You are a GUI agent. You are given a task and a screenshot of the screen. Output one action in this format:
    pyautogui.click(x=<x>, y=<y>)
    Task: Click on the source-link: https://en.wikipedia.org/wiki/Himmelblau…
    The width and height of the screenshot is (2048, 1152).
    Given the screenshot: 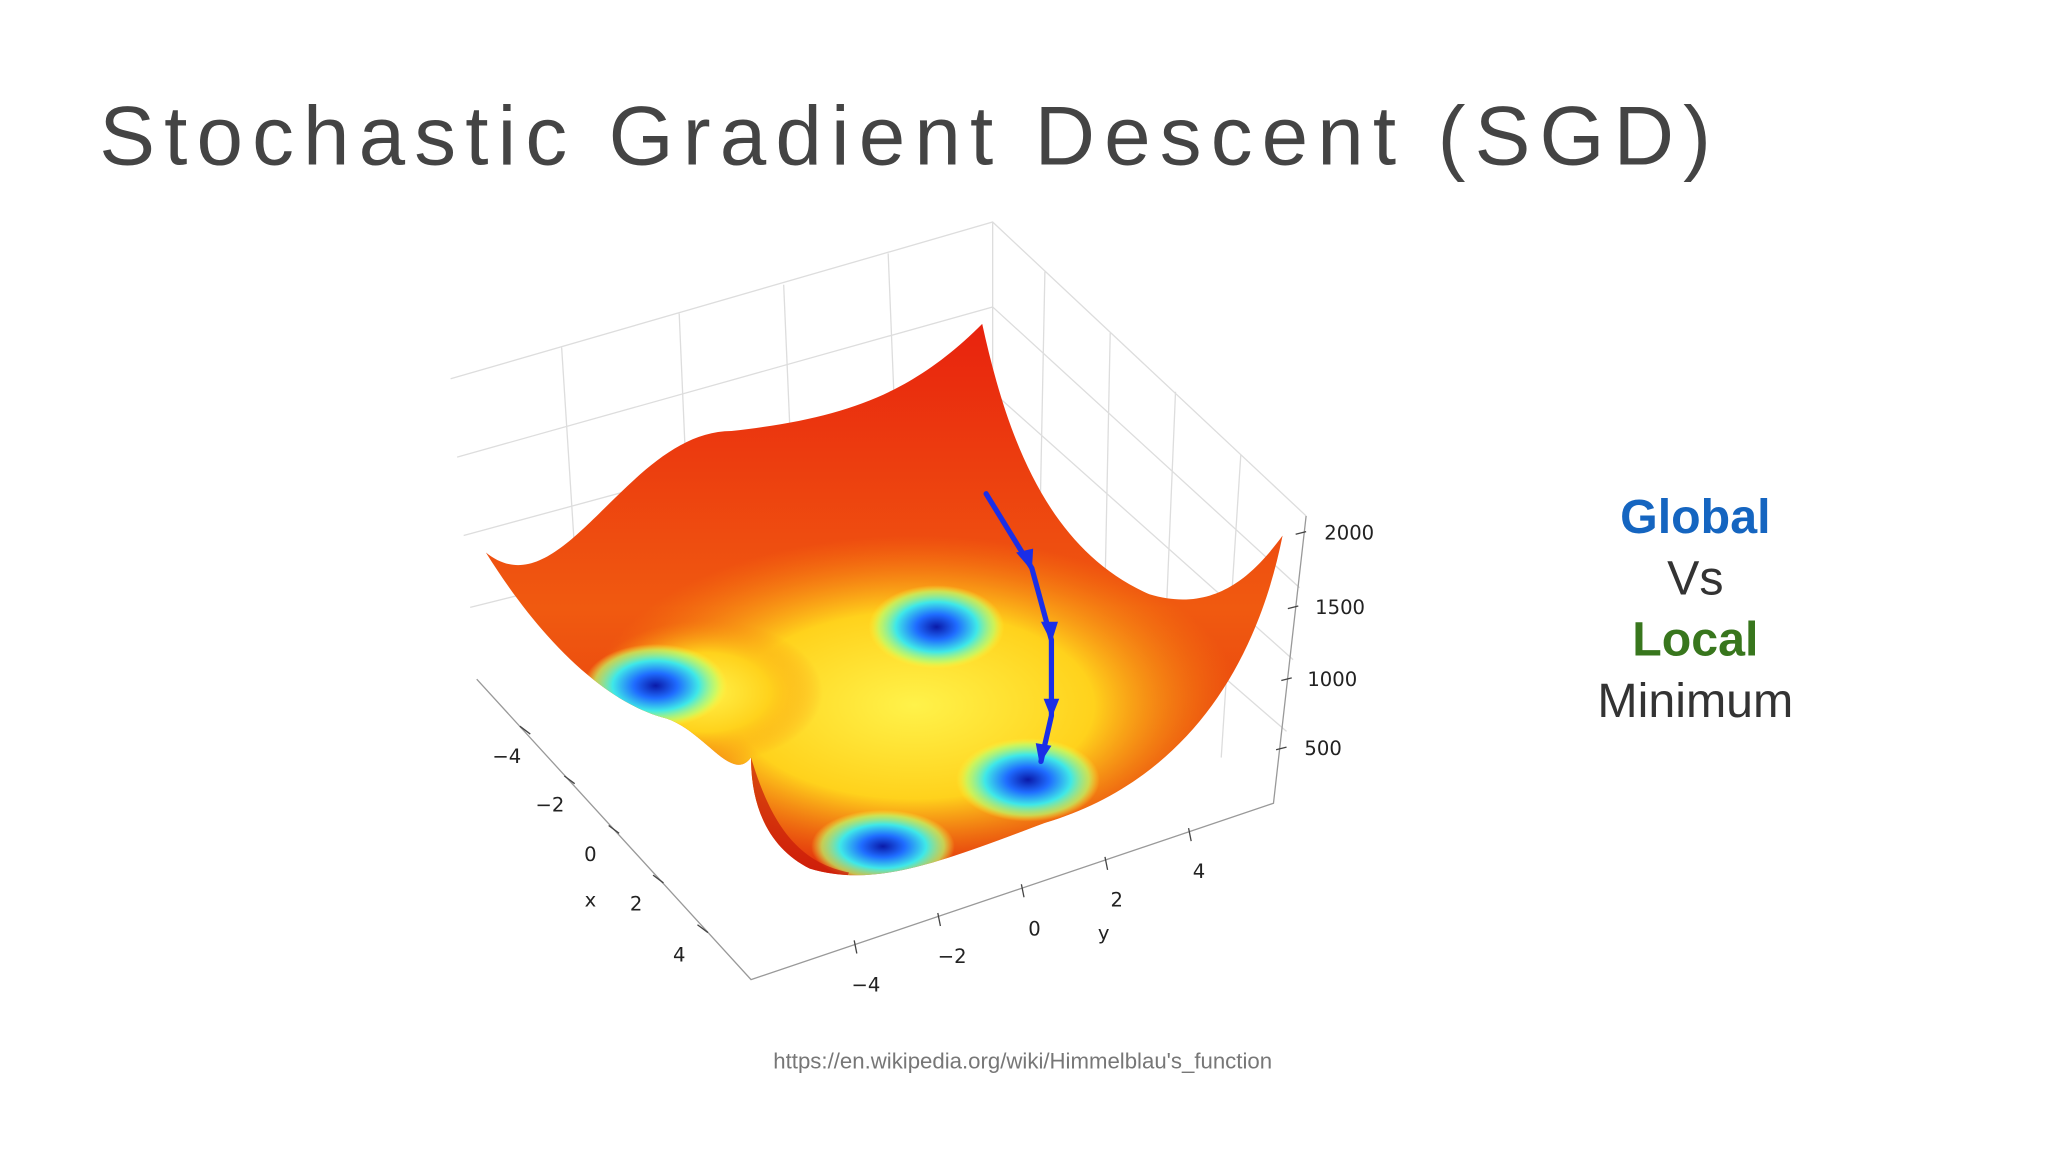 What is the action you would take?
    pyautogui.click(x=1022, y=1060)
    